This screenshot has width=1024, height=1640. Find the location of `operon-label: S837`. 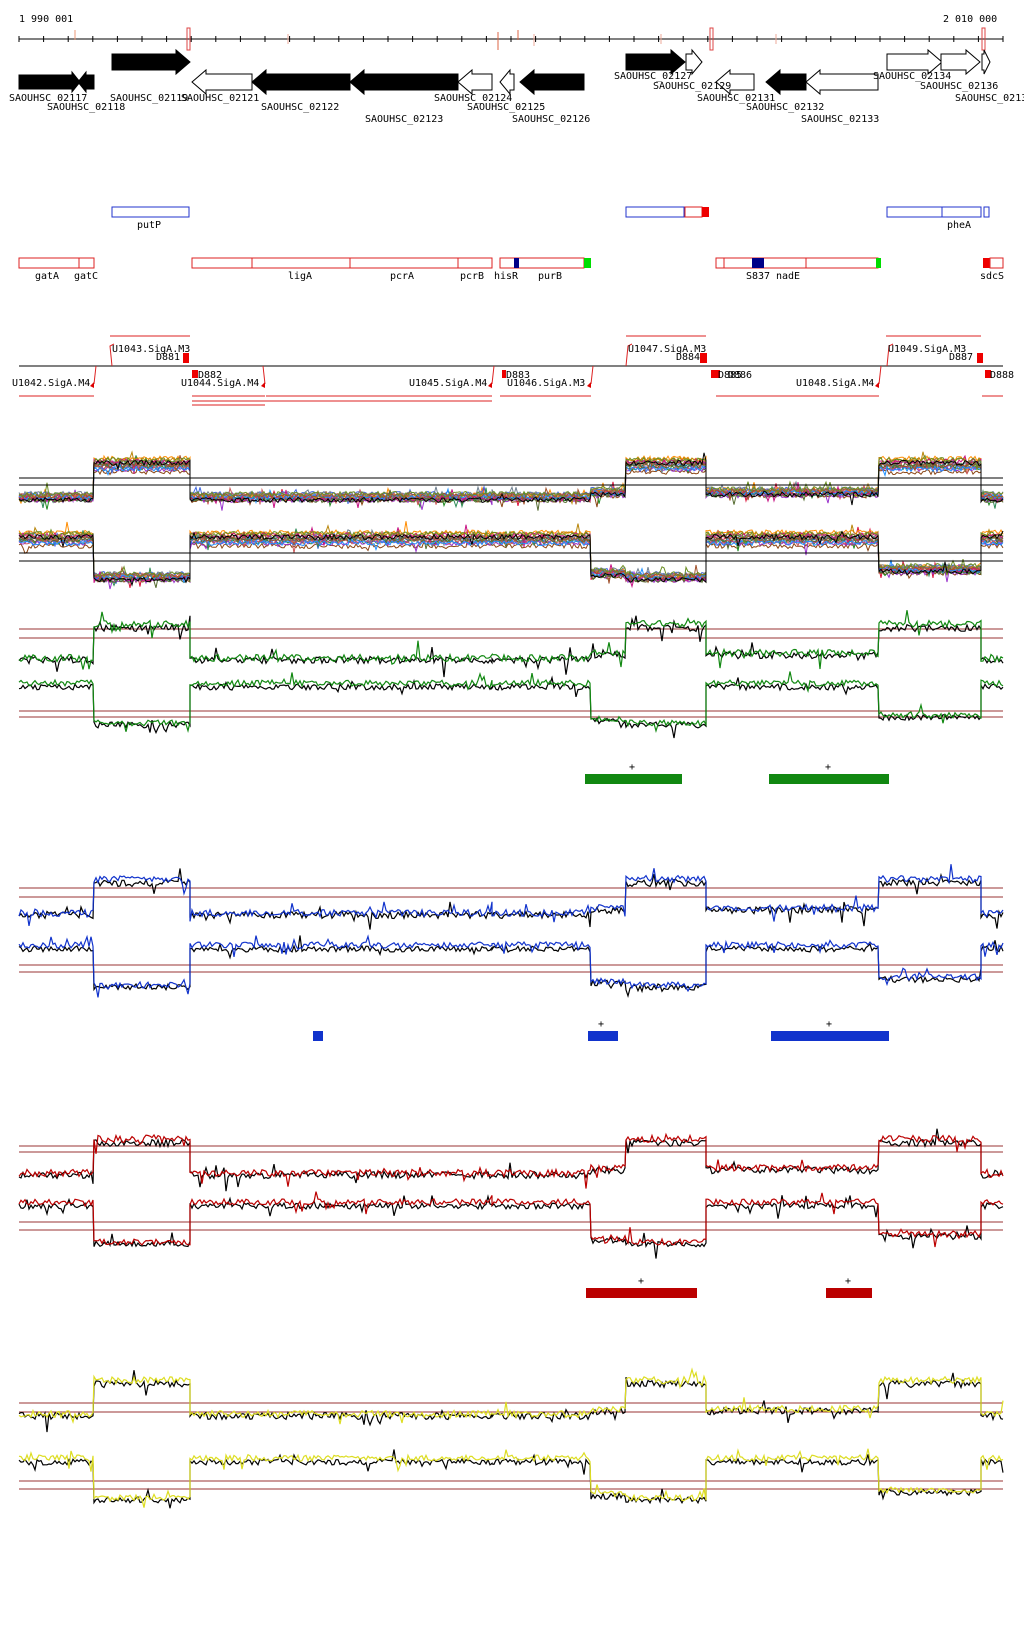

operon-label: S837 is located at coordinates (758, 276).